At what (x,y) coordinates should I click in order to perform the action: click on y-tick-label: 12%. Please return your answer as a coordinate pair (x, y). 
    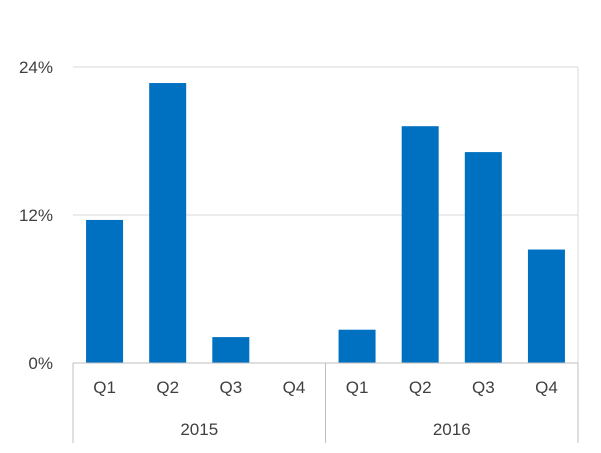
    Looking at the image, I should click on (36, 215).